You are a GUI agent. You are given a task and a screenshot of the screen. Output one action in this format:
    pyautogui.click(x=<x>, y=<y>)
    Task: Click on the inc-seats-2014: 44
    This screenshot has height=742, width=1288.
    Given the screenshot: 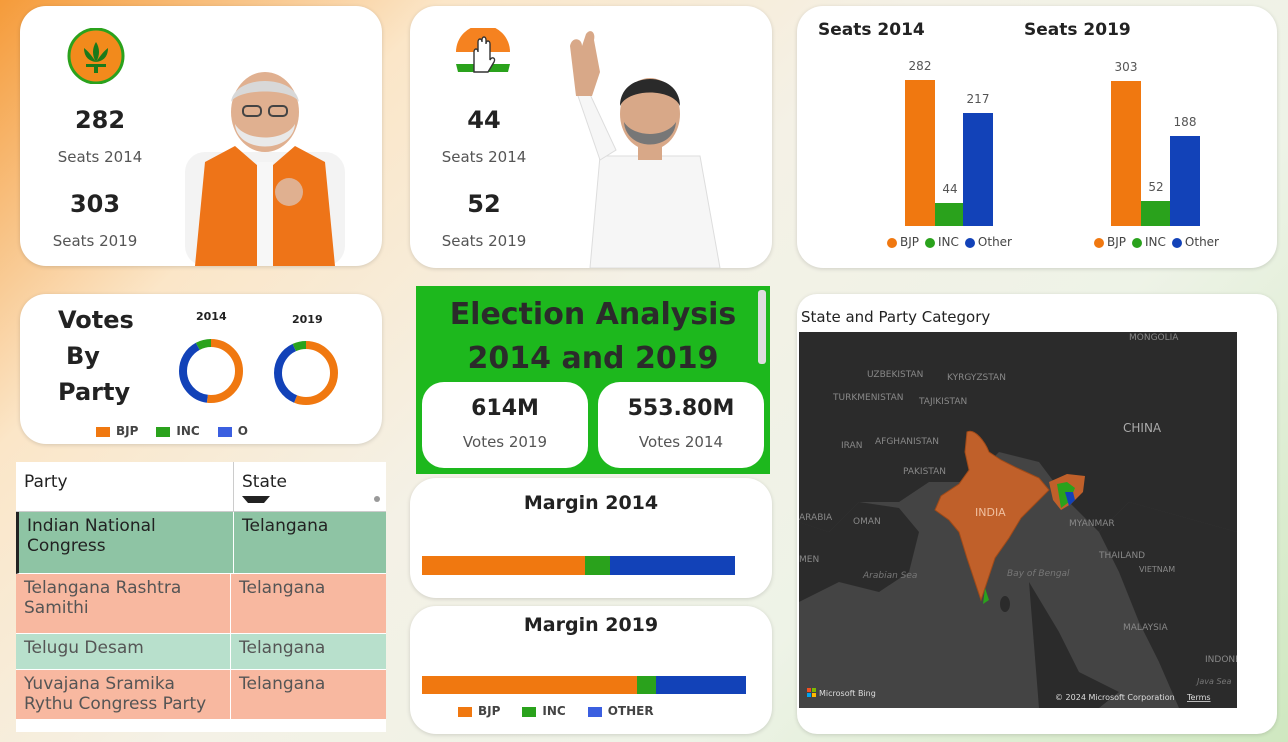 What is the action you would take?
    pyautogui.click(x=484, y=120)
    